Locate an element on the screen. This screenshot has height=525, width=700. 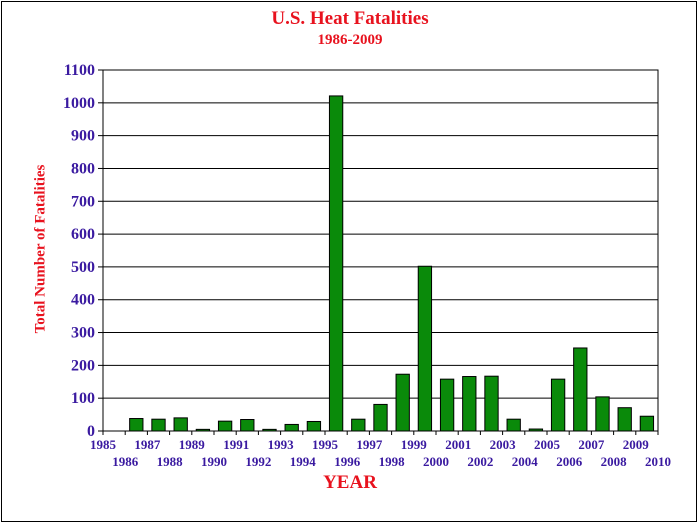
y-tick-label: 200 is located at coordinates (83, 365).